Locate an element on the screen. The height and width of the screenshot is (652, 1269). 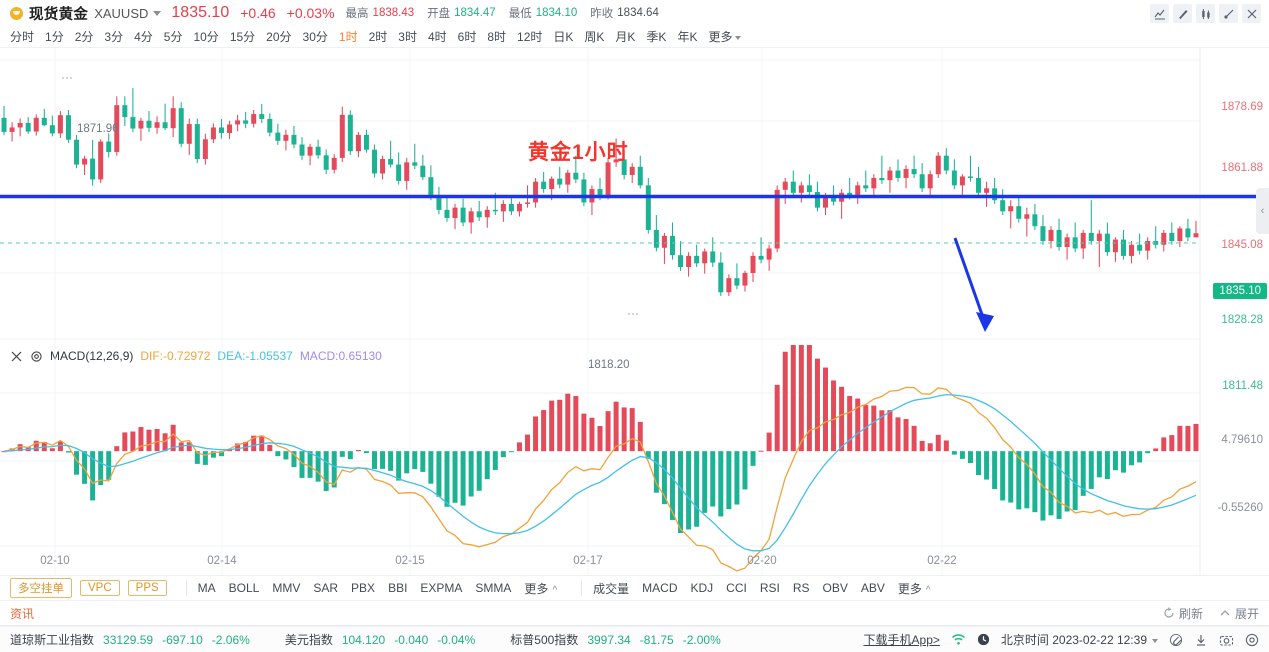
wifi-icon is located at coordinates (958, 639).